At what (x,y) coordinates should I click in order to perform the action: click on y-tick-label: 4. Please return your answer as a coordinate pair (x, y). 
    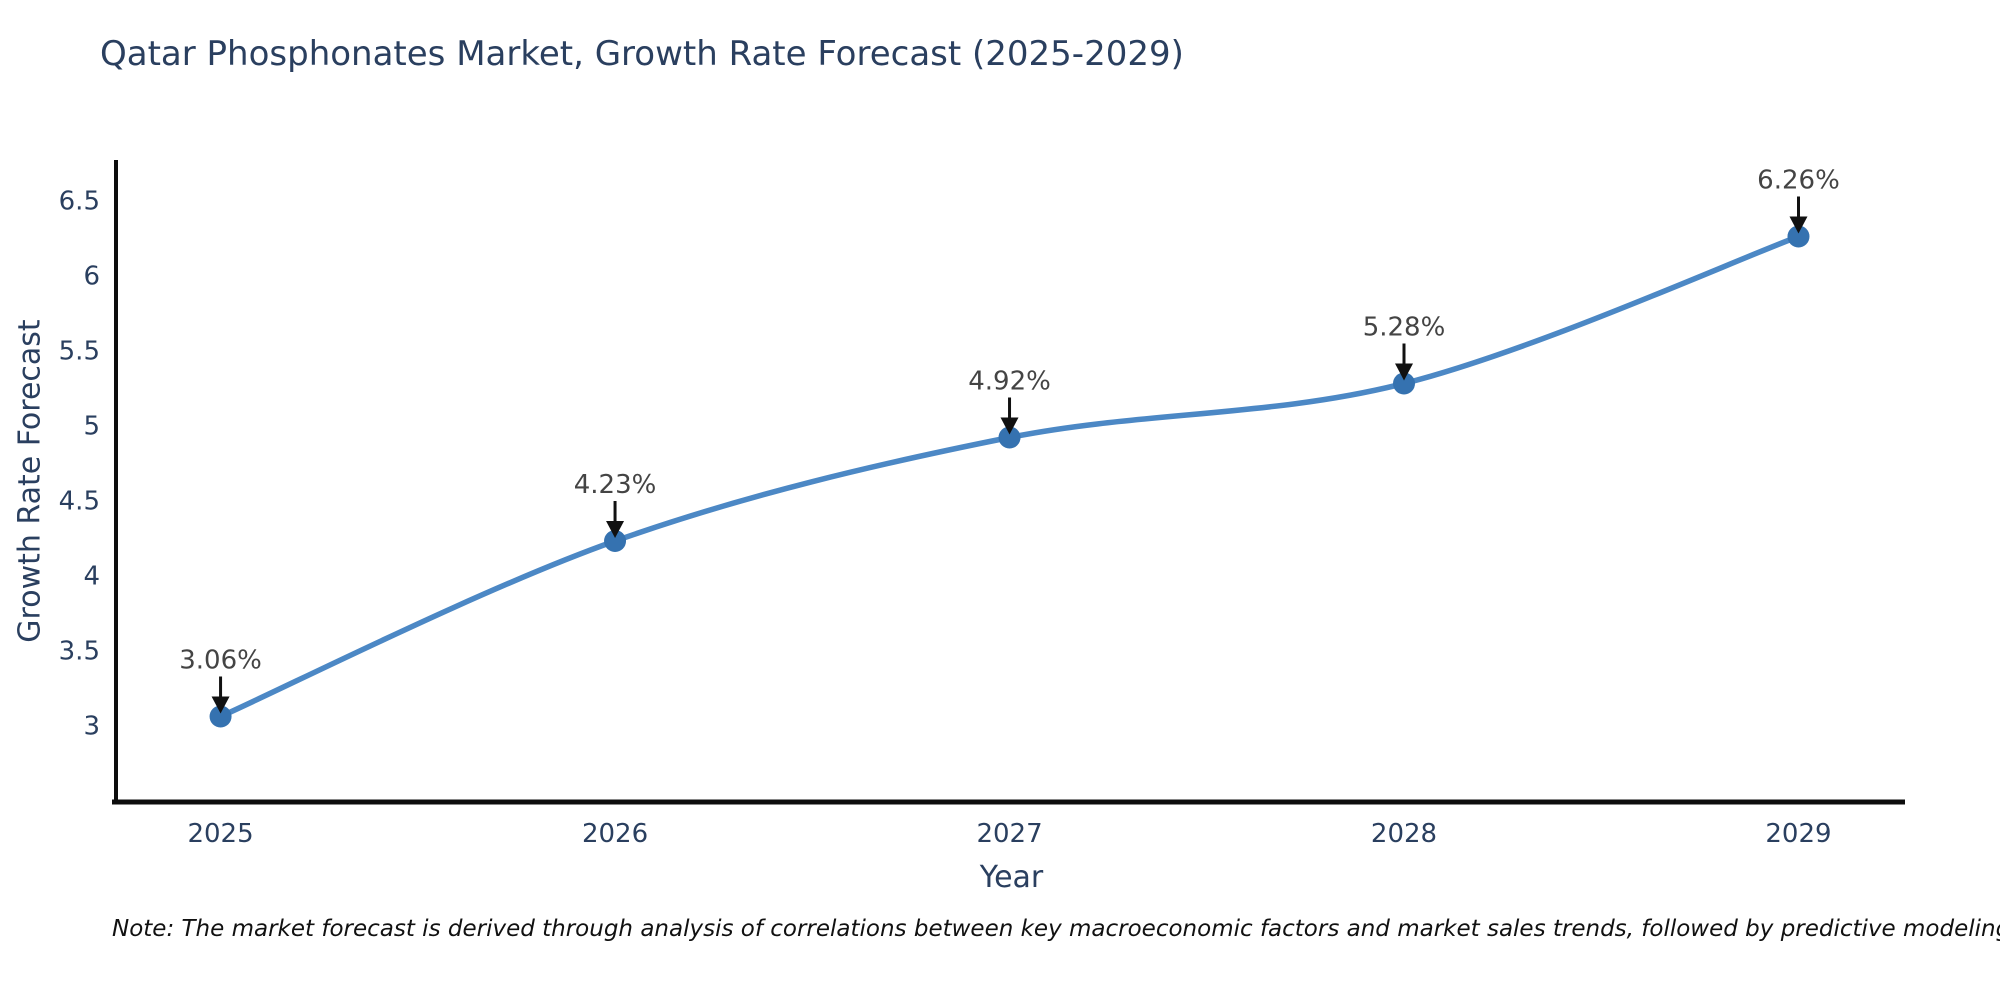
    Looking at the image, I should click on (91, 577).